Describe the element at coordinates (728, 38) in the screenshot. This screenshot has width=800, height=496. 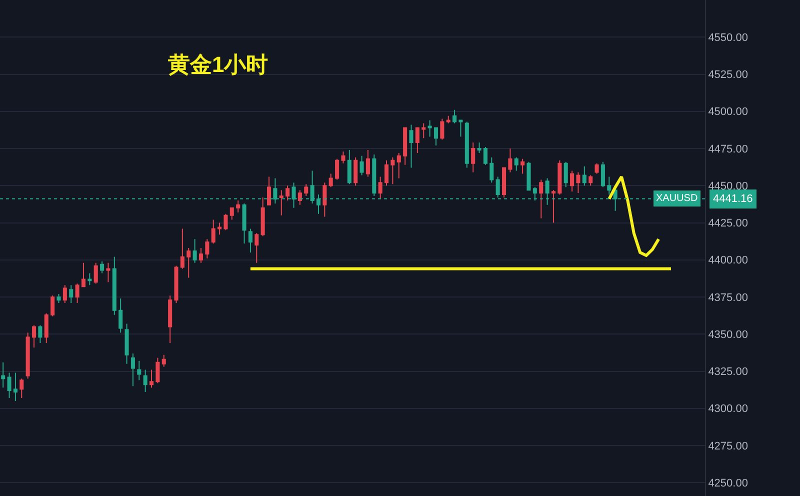
I see `y-tick-label: 4550.00` at that location.